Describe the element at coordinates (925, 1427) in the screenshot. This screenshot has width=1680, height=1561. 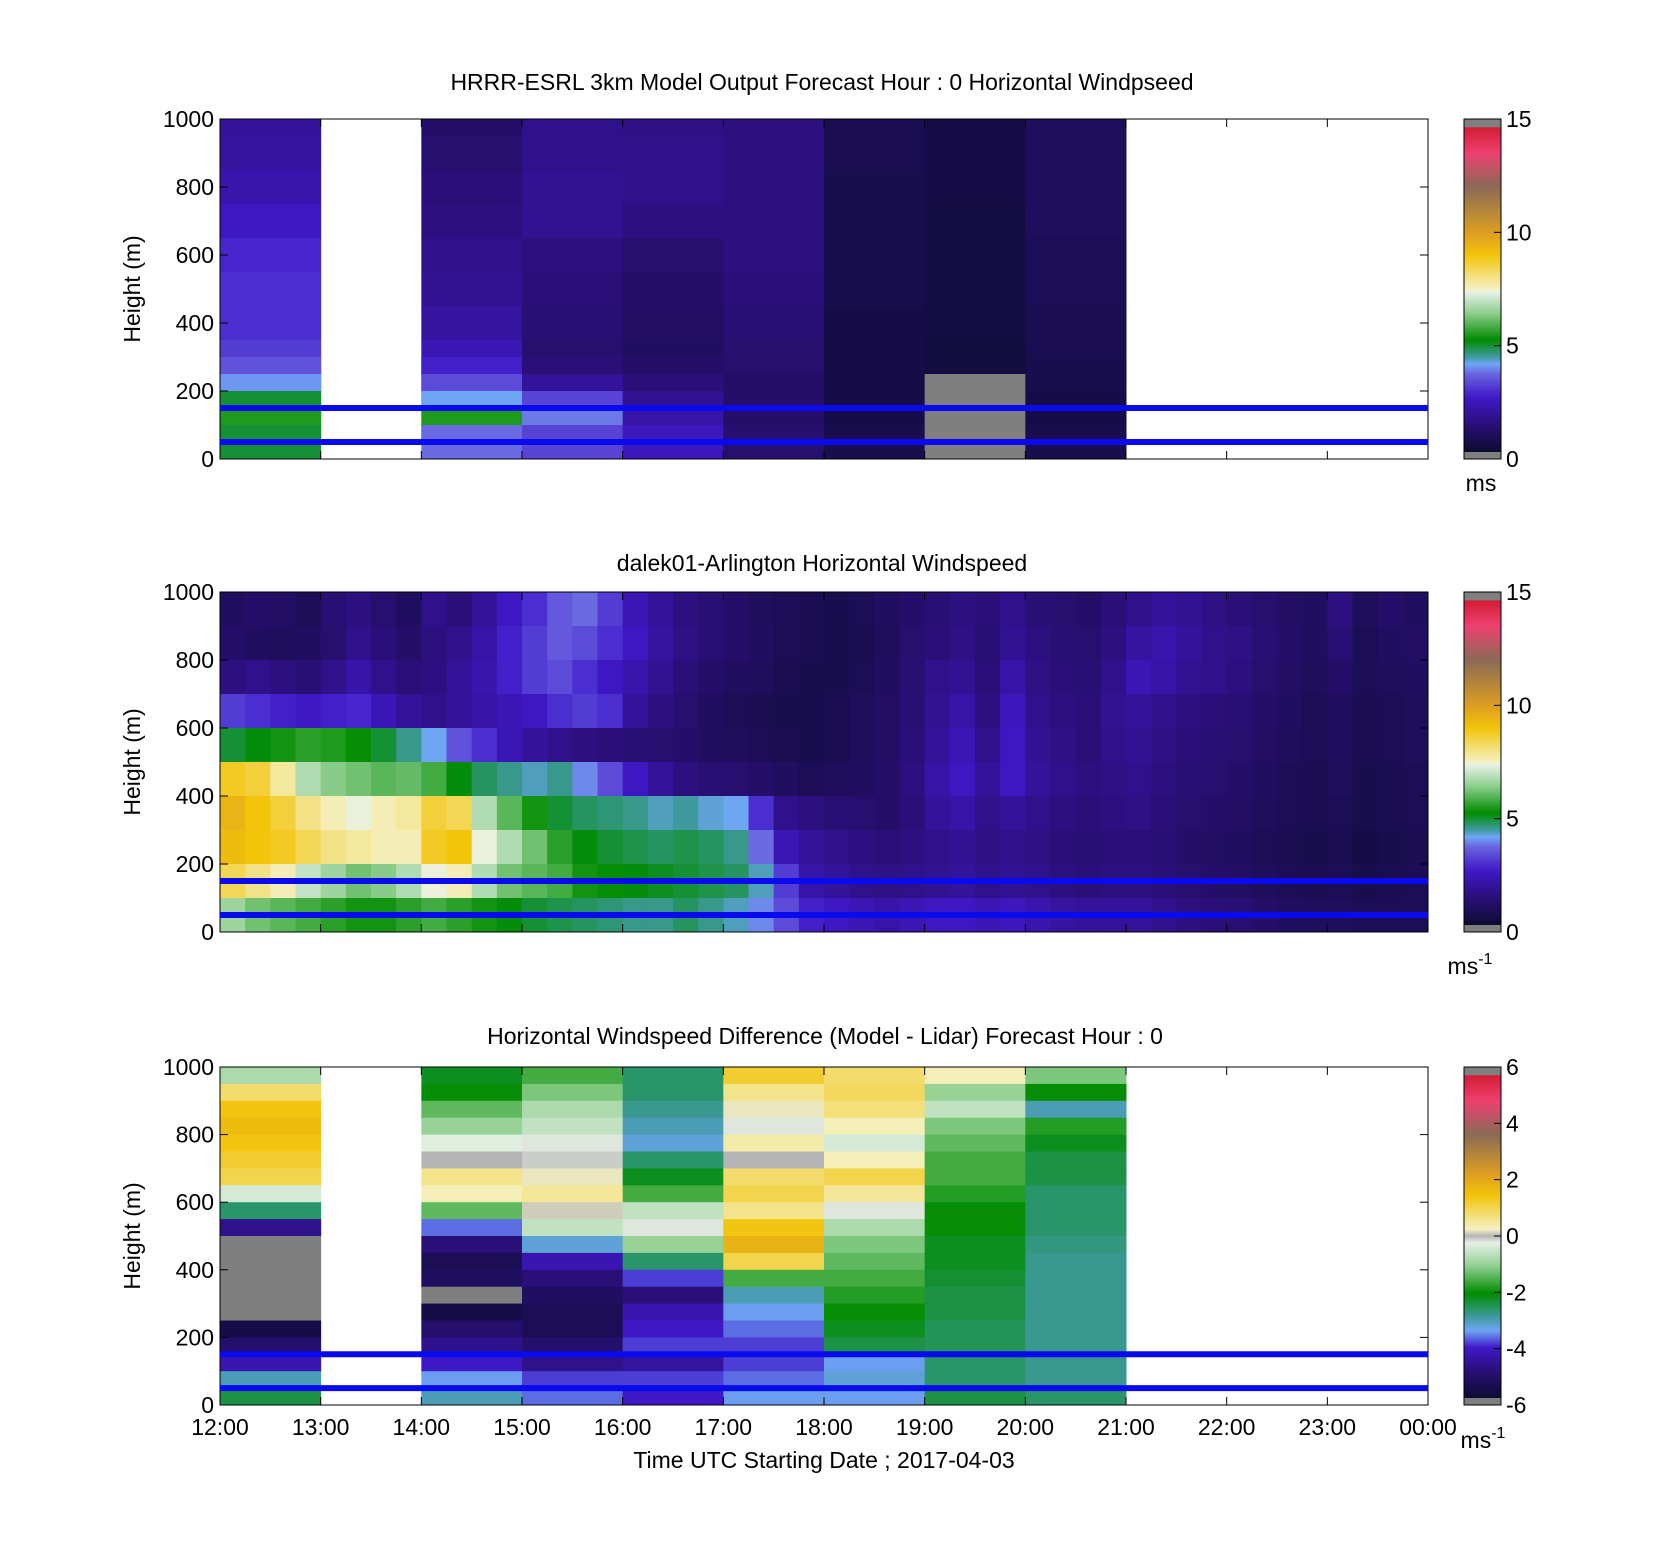
I see `x-tick-label: 19:00` at that location.